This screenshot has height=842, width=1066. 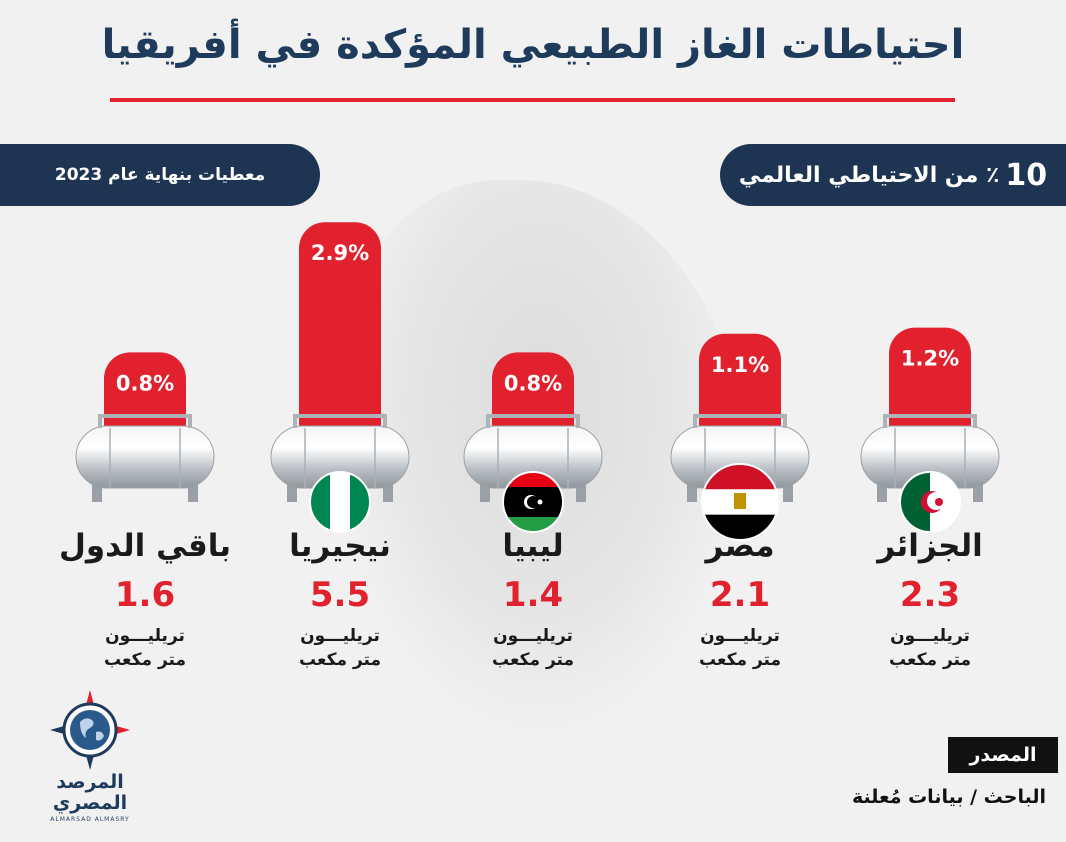 What do you see at coordinates (930, 502) in the screenshot?
I see `algeria-flag-icon` at bounding box center [930, 502].